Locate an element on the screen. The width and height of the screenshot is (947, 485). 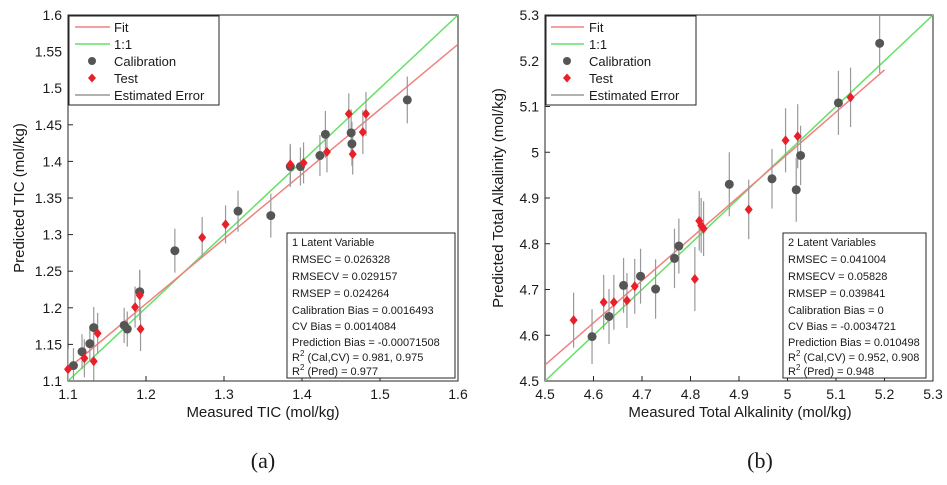
y-tick-label: 1.6 is located at coordinates (53, 15).